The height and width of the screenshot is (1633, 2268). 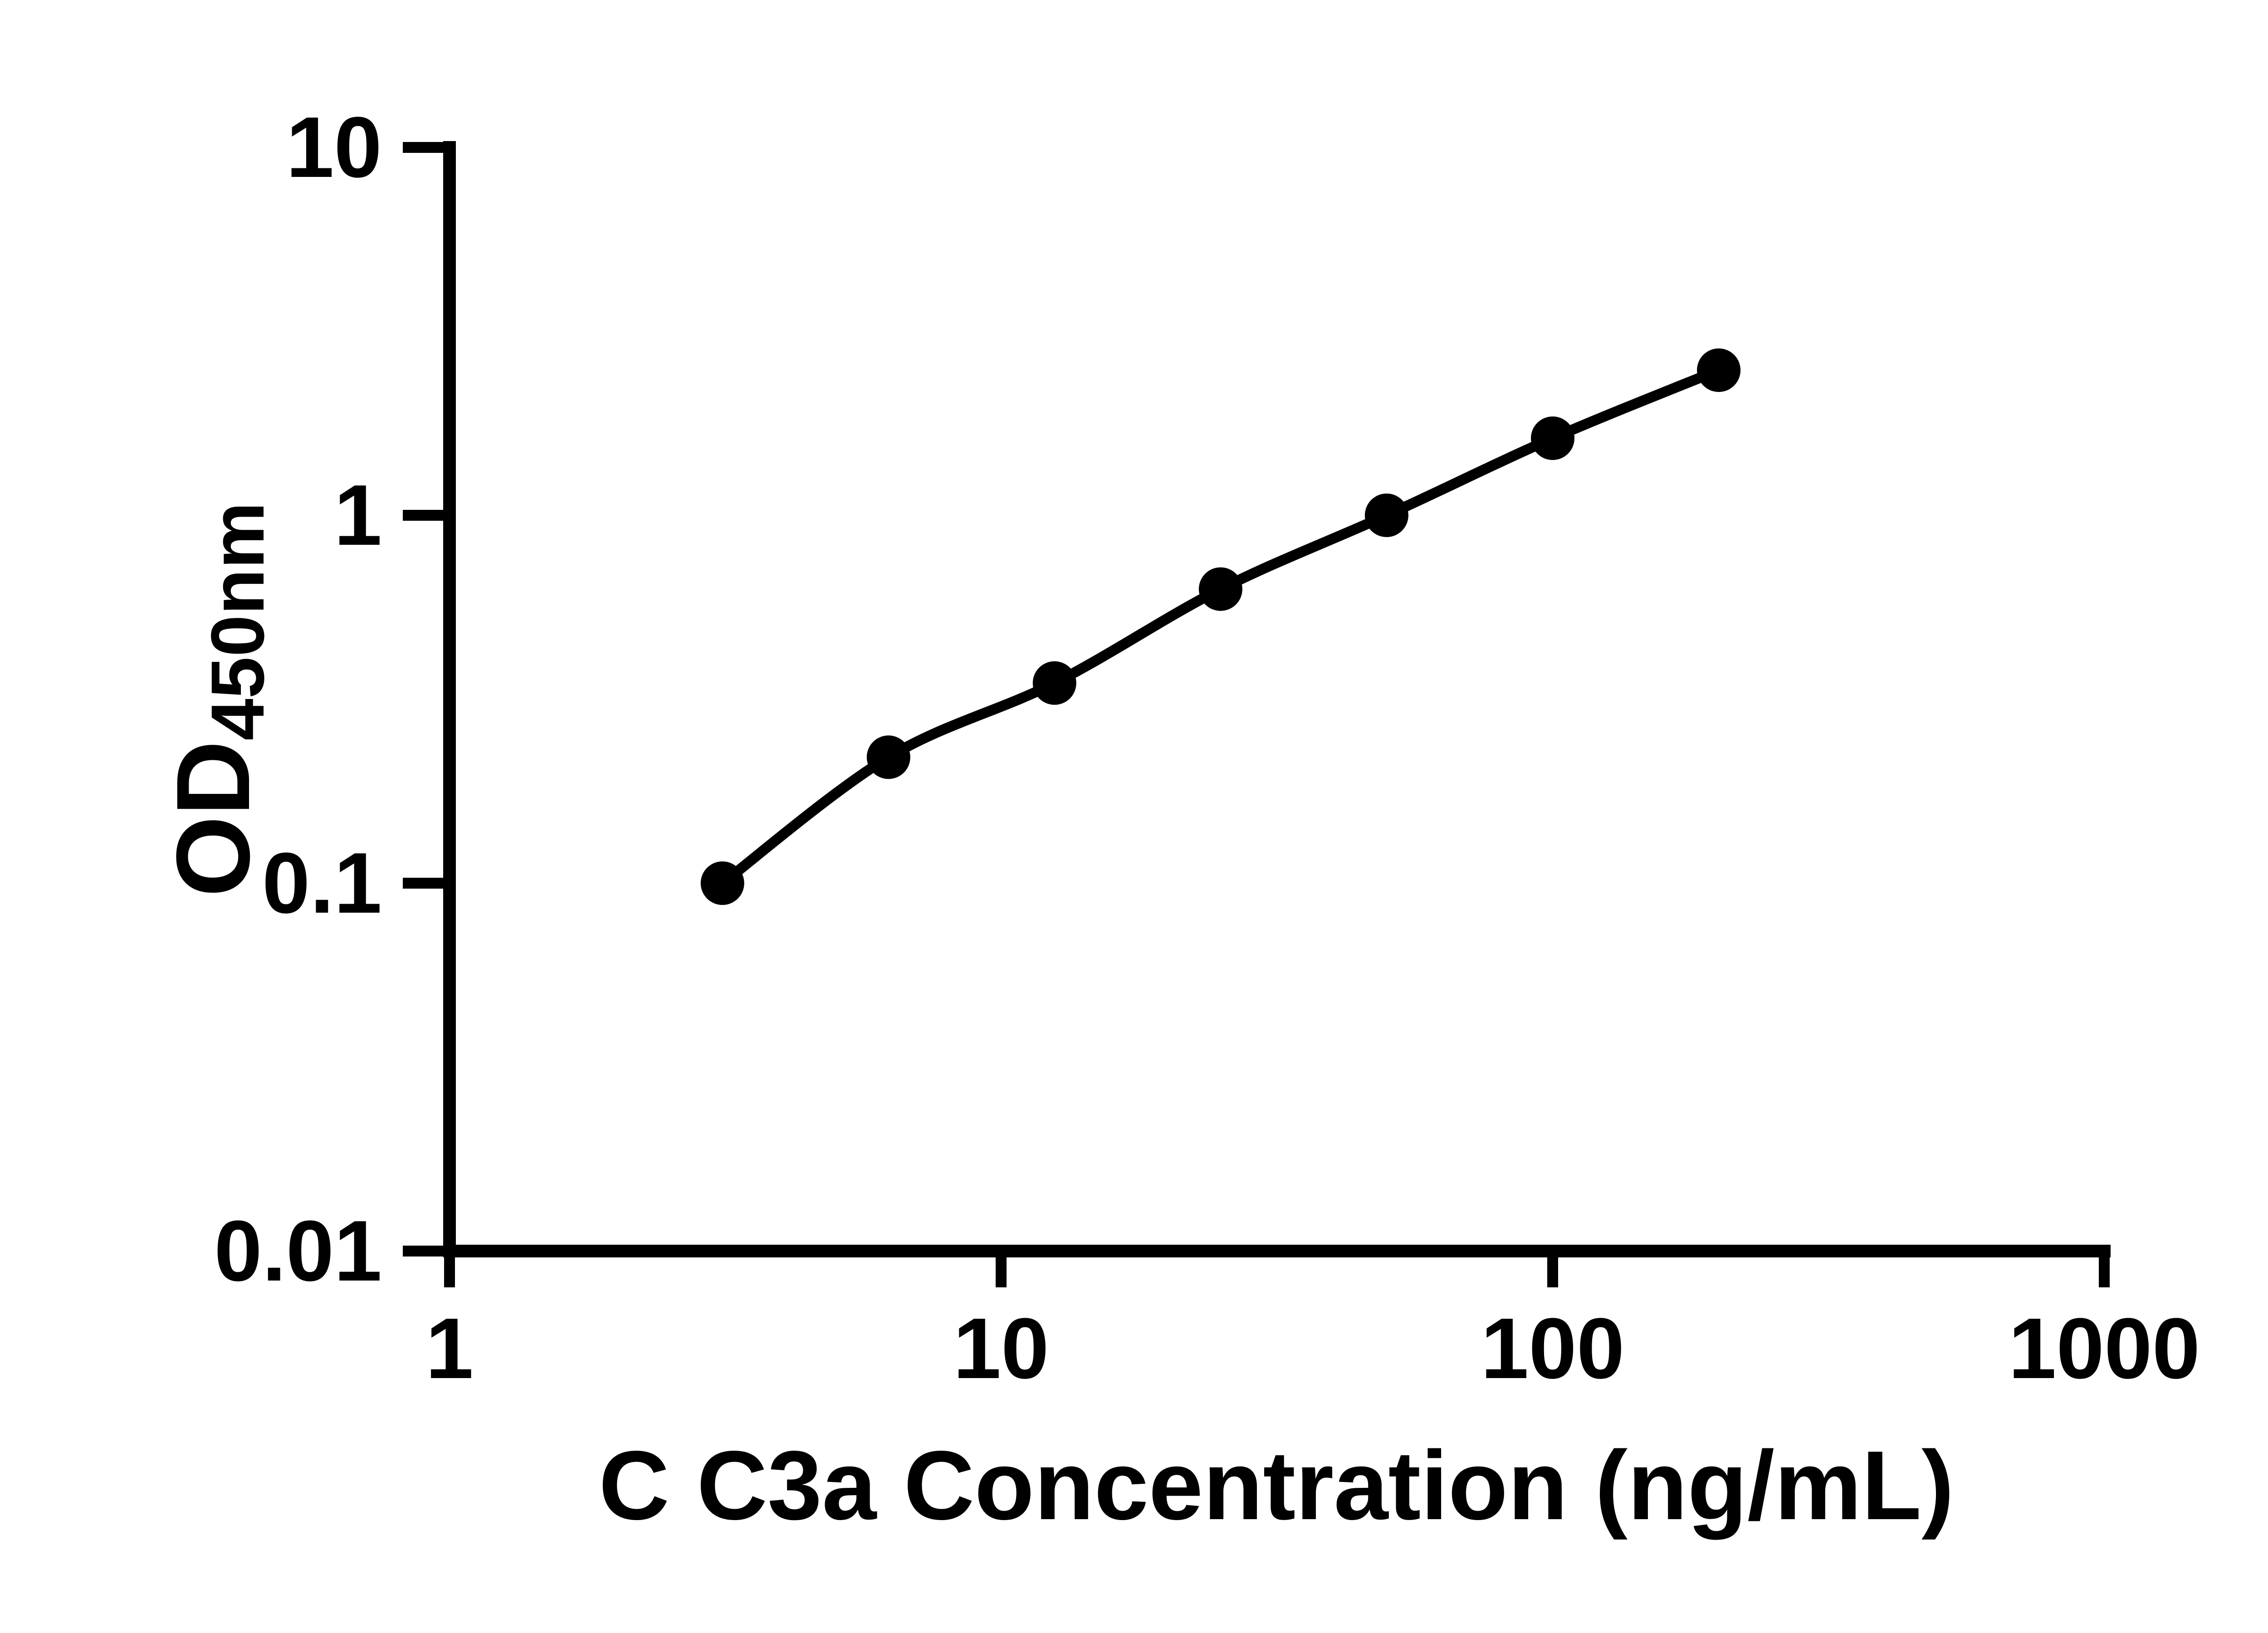 I want to click on x-tick-label: 100, so click(x=1553, y=1349).